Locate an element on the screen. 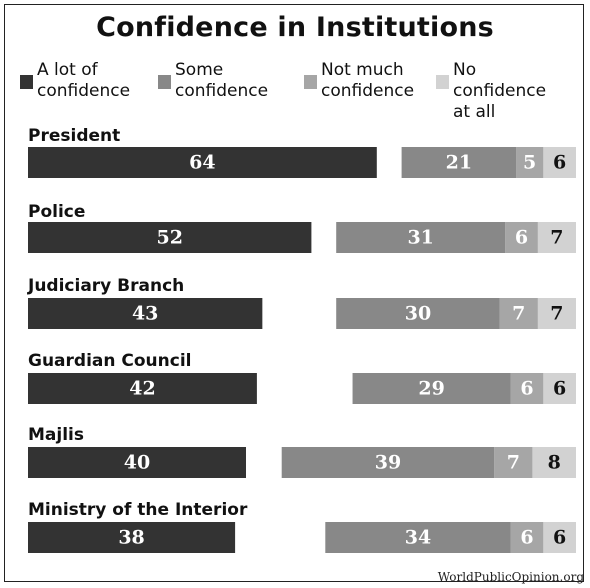  value-label-majlis-a-lot: 40 is located at coordinates (137, 463).